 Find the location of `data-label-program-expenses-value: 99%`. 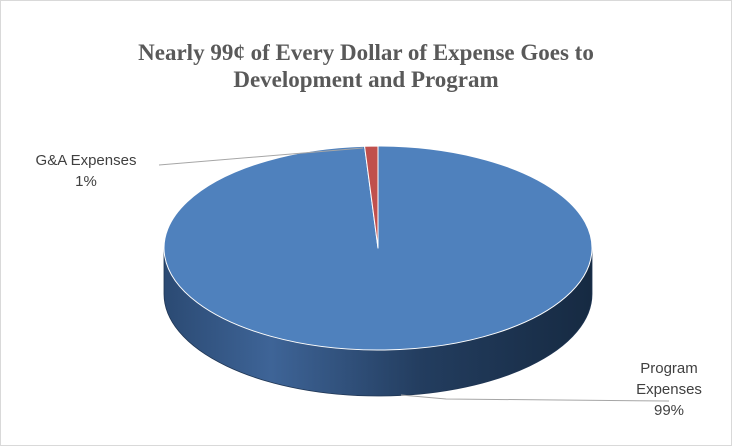

data-label-program-expenses-value: 99% is located at coordinates (669, 410).